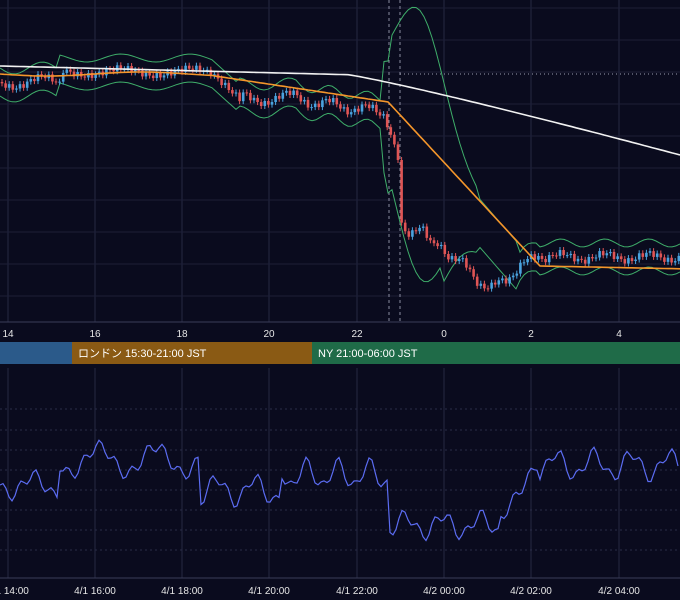 The width and height of the screenshot is (680, 600). What do you see at coordinates (619, 334) in the screenshot?
I see `price-tick-label-7: 4` at bounding box center [619, 334].